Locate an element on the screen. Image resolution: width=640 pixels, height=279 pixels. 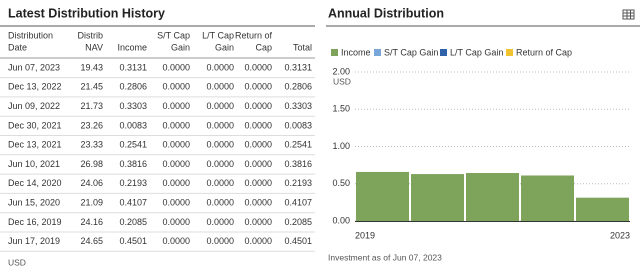
table-icon is located at coordinates (628, 14).